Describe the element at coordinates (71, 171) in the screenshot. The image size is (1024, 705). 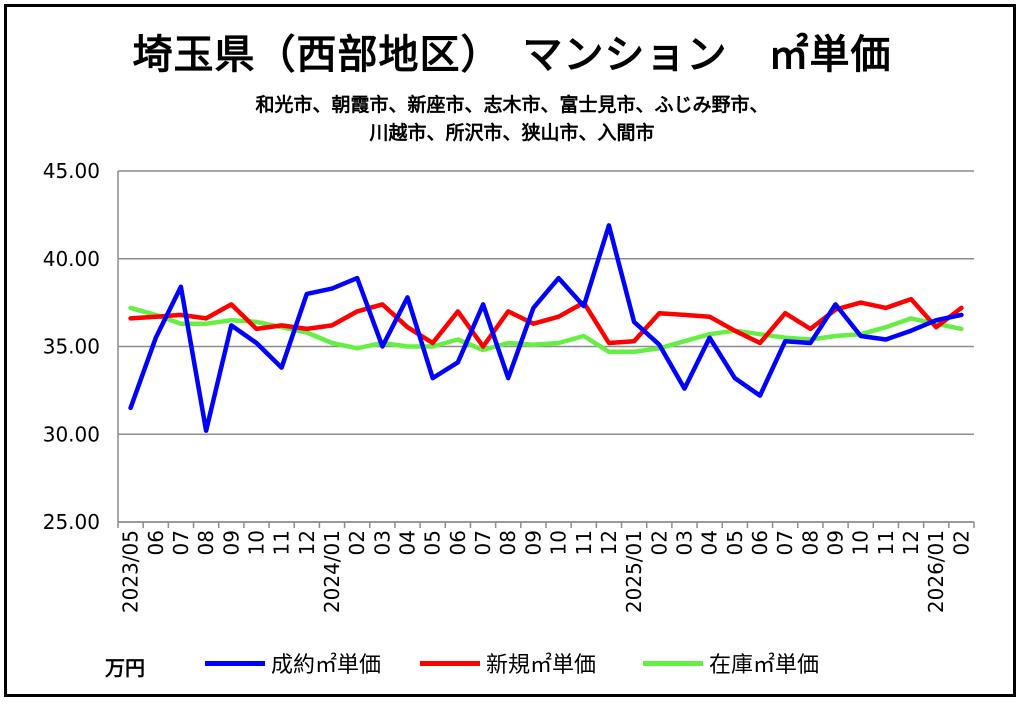
I see `y-tick-label-4: 45.00` at that location.